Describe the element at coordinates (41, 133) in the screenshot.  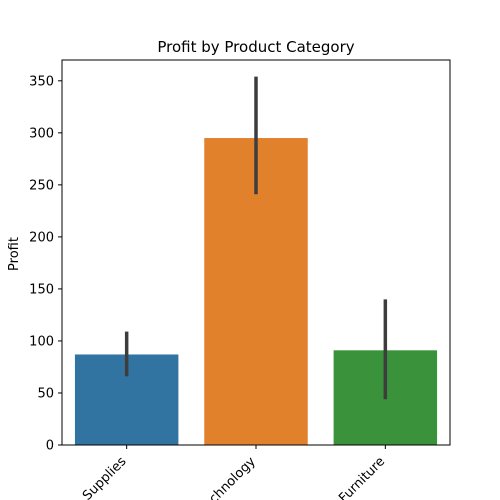
I see `y-tick-label-6: 300` at that location.